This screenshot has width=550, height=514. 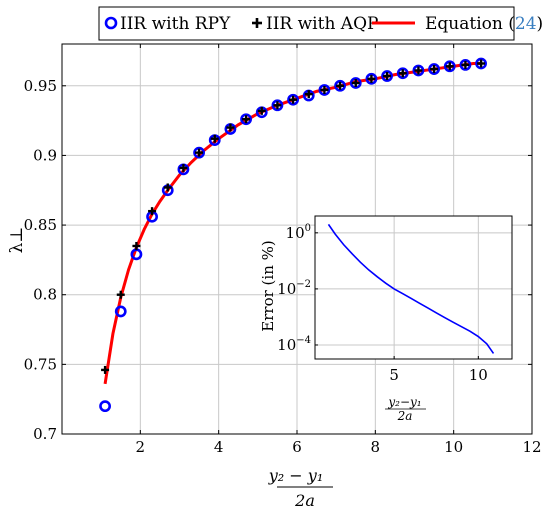 I want to click on inset-series, so click(x=411, y=288).